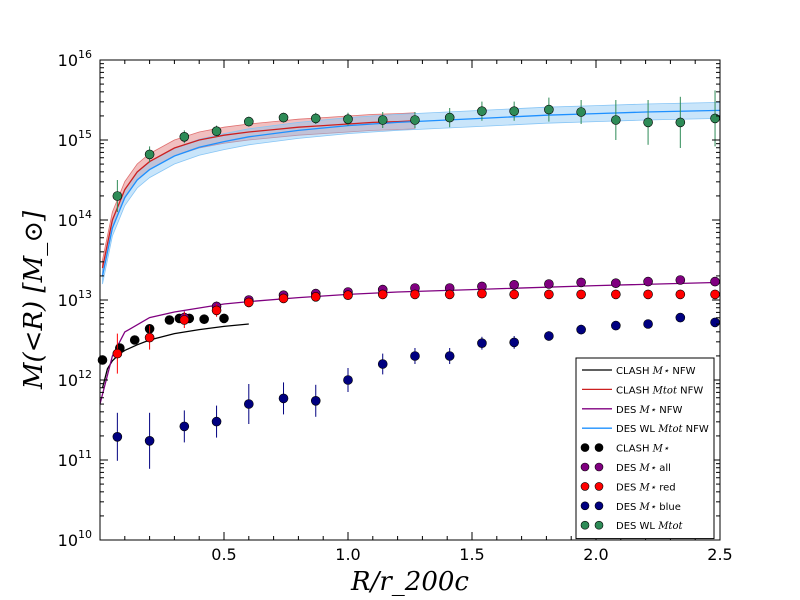  I want to click on x-tick-label: 1.0, so click(347, 554).